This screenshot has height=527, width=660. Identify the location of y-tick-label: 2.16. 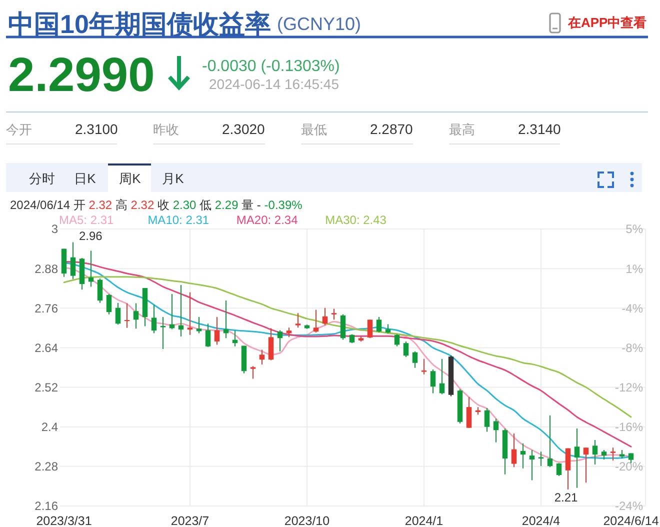
(46, 506).